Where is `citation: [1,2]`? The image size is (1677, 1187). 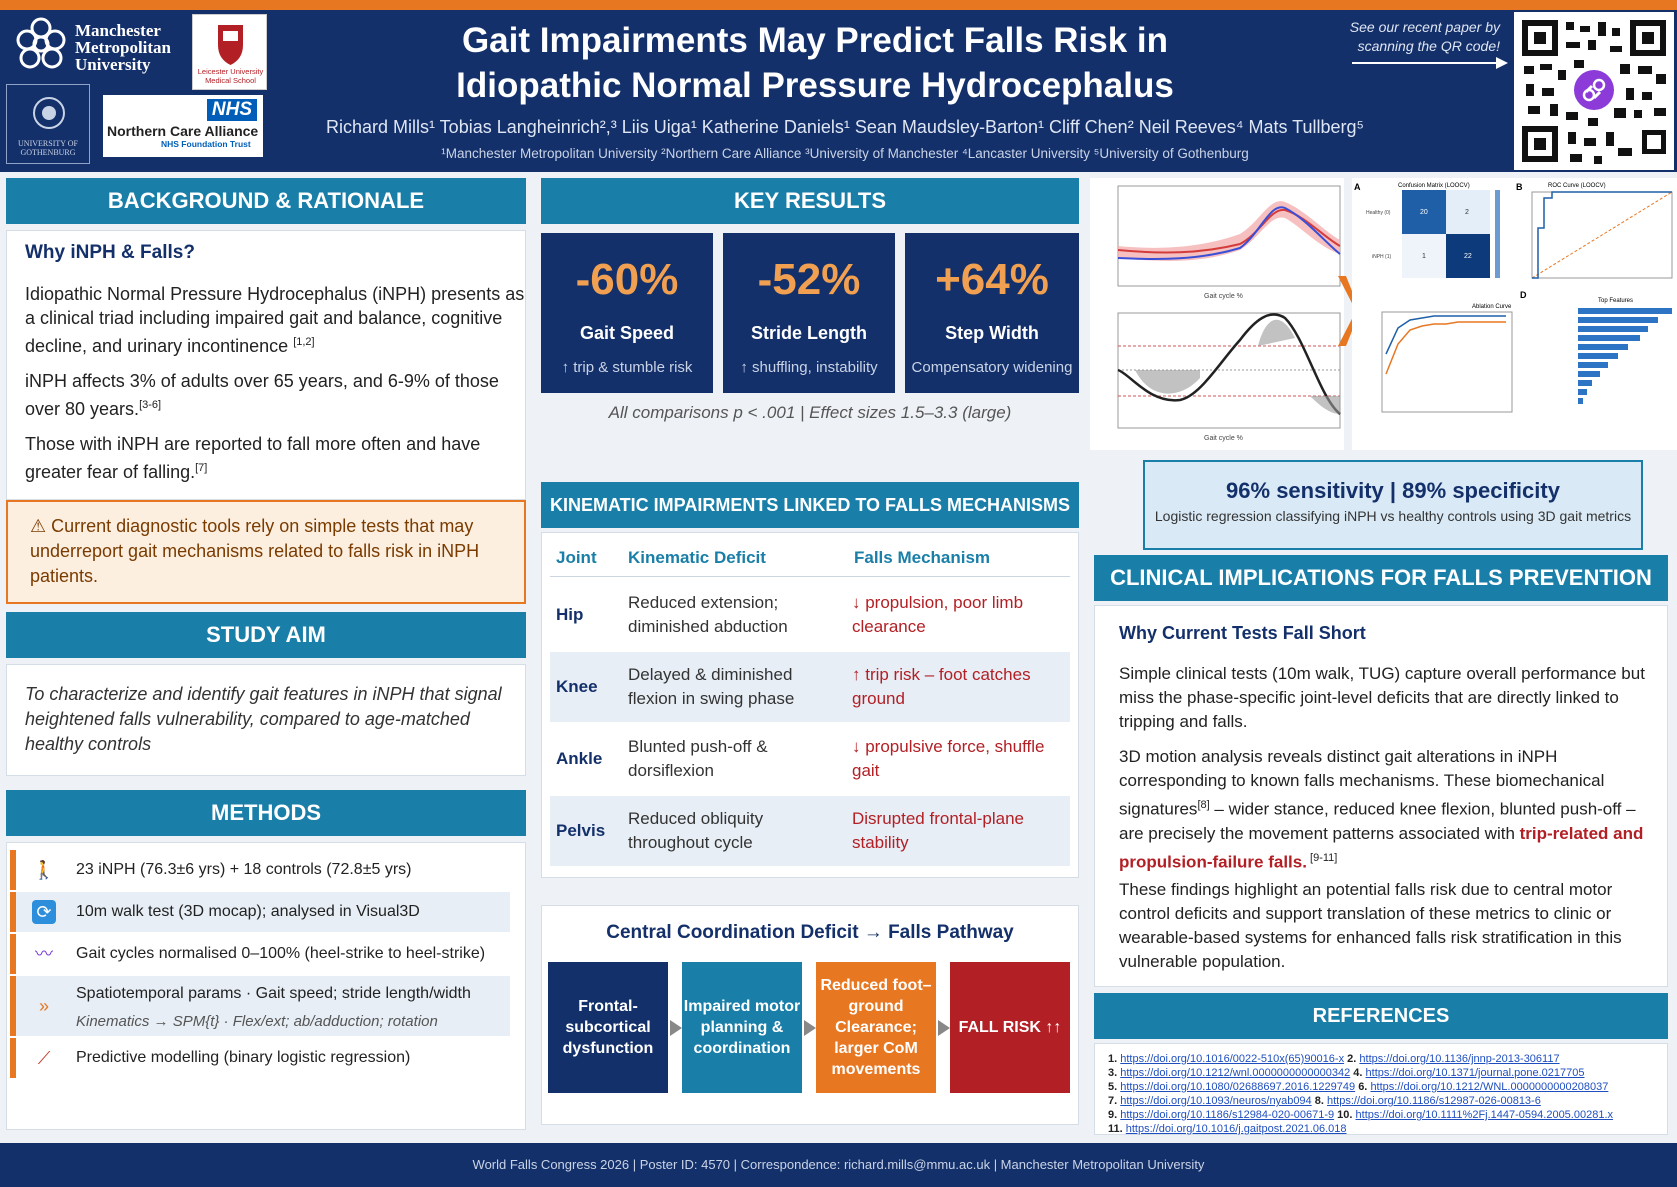
citation: [1,2] is located at coordinates (304, 342).